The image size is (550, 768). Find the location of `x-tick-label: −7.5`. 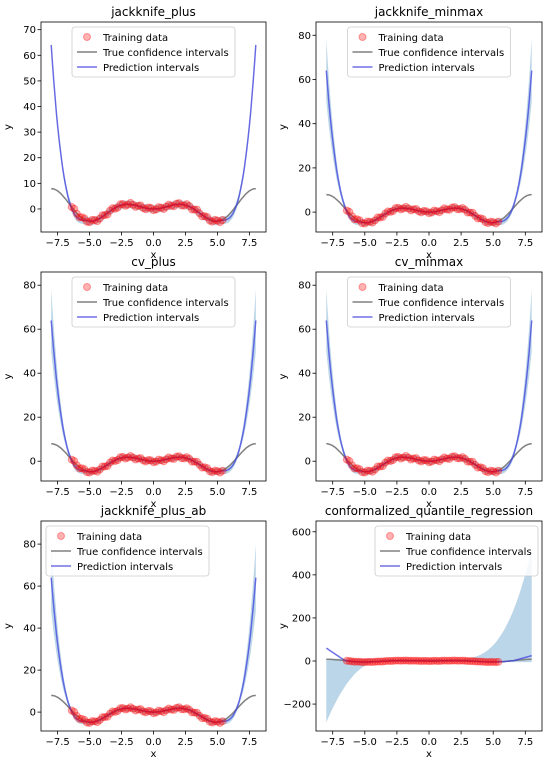

x-tick-label: −7.5 is located at coordinates (57, 742).